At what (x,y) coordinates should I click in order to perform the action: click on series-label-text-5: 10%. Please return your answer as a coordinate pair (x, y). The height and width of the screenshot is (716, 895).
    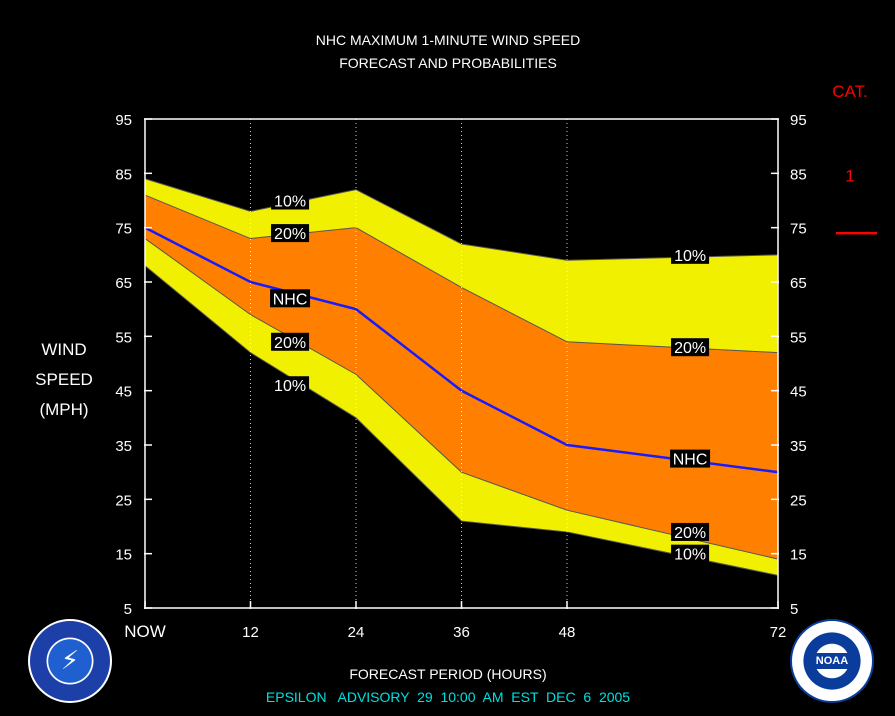
    Looking at the image, I should click on (690, 256).